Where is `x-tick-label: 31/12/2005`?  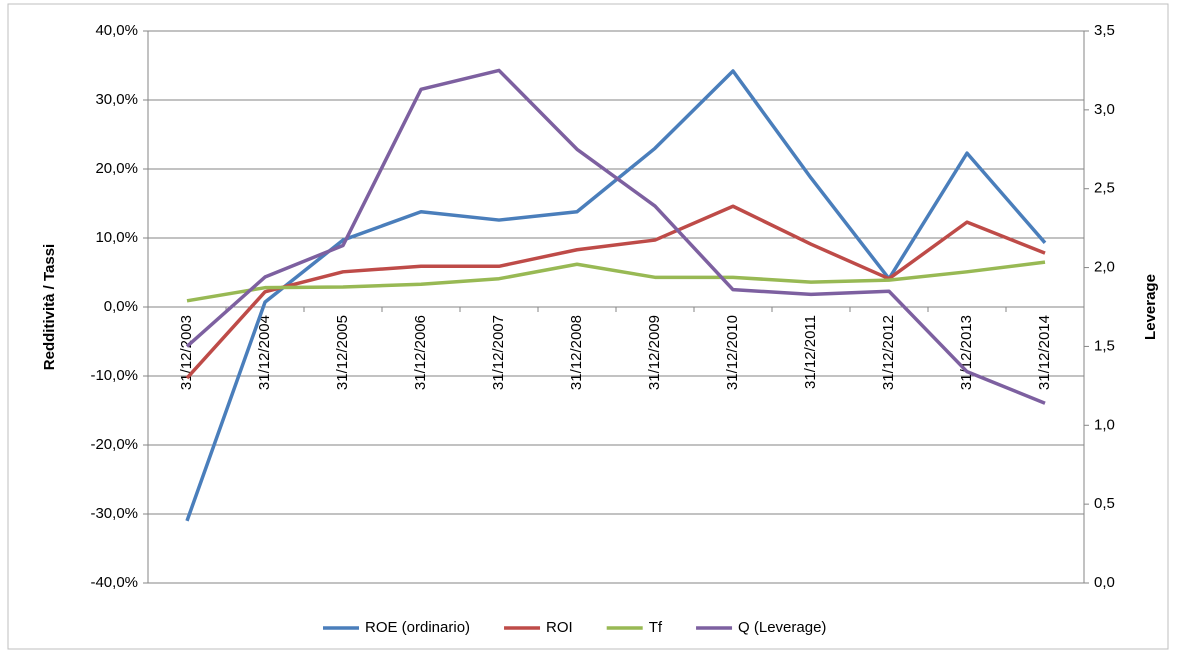
x-tick-label: 31/12/2005 is located at coordinates (342, 352).